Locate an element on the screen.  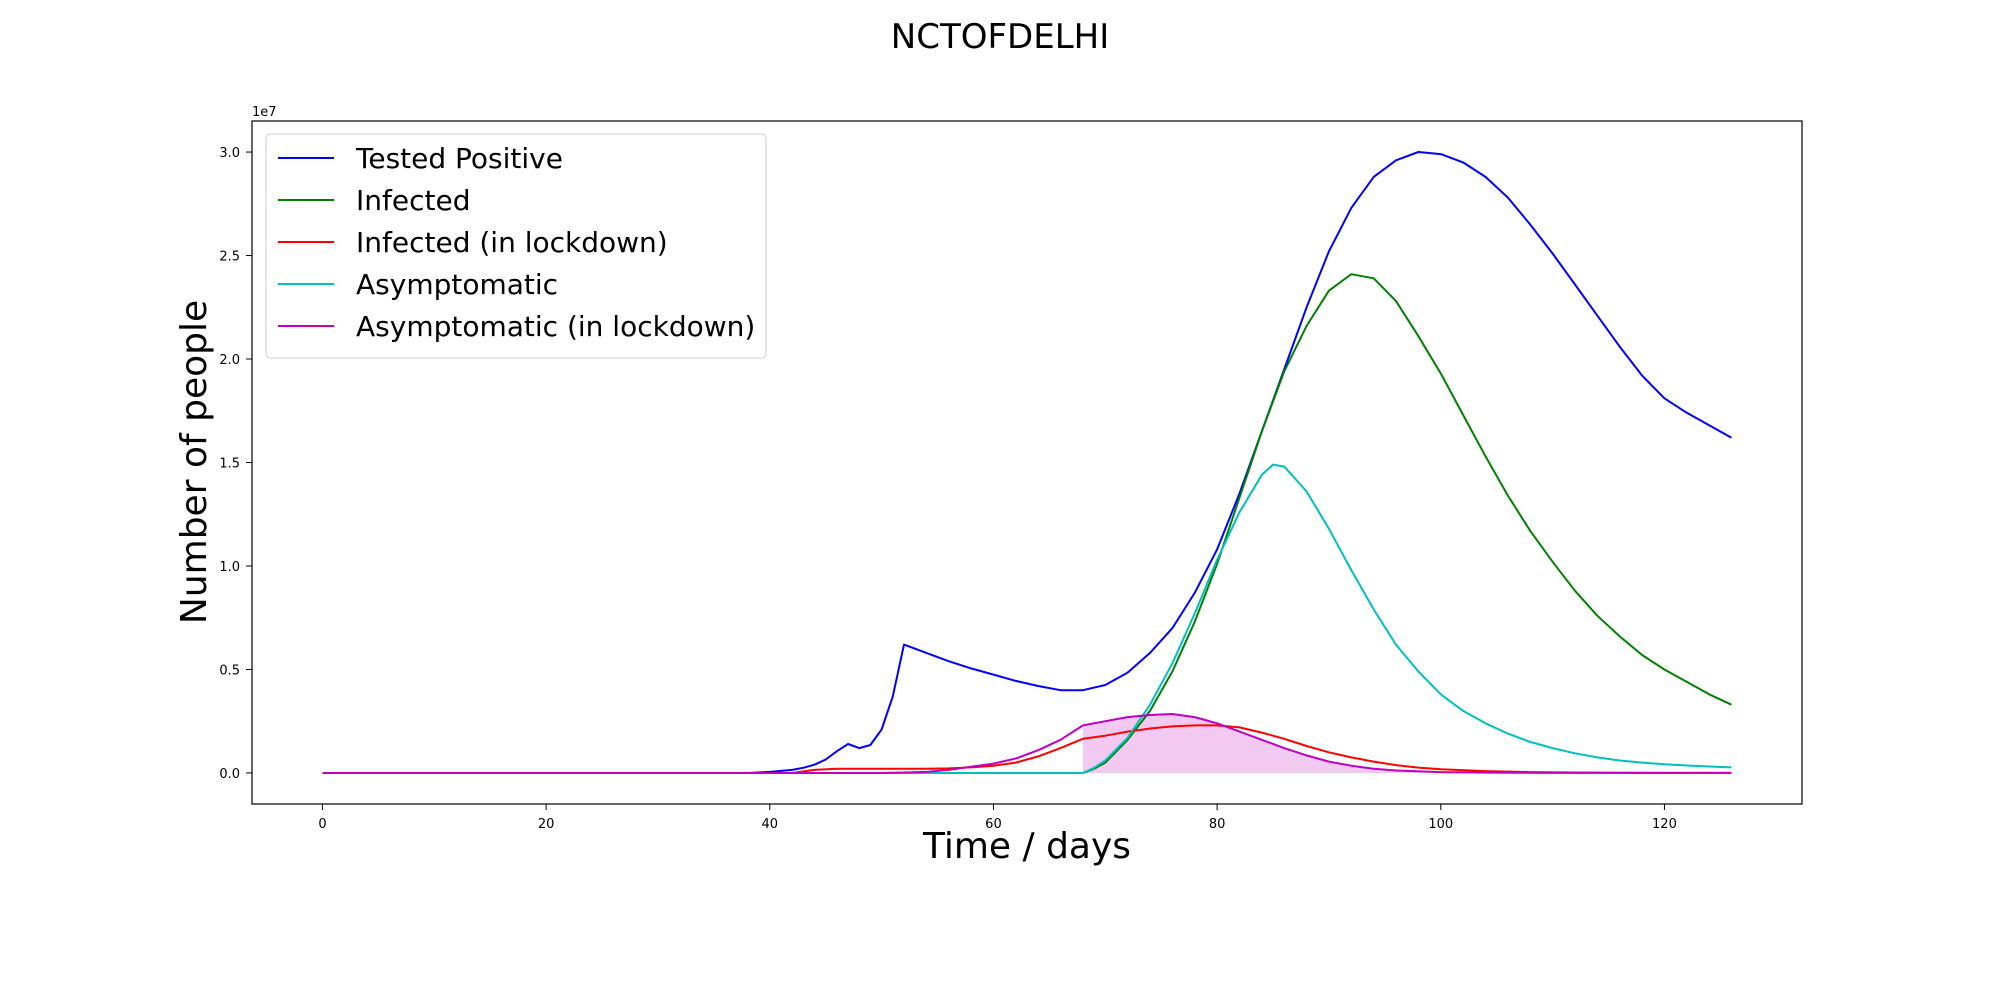
legend-box is located at coordinates (516, 246).